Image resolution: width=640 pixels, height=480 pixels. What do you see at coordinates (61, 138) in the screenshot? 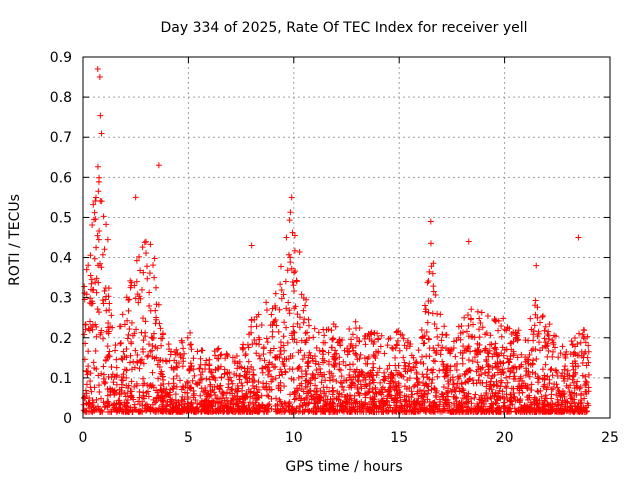
I see `y-tick-label: 0.7` at bounding box center [61, 138].